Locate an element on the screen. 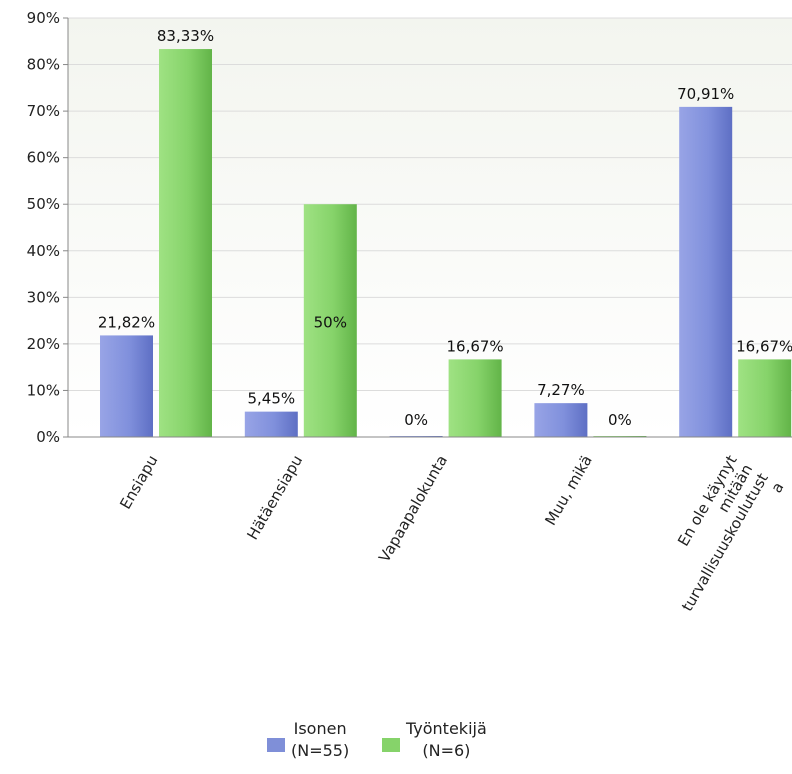 Image resolution: width=792 pixels, height=774 pixels. y-tick-label: 0% is located at coordinates (48, 437).